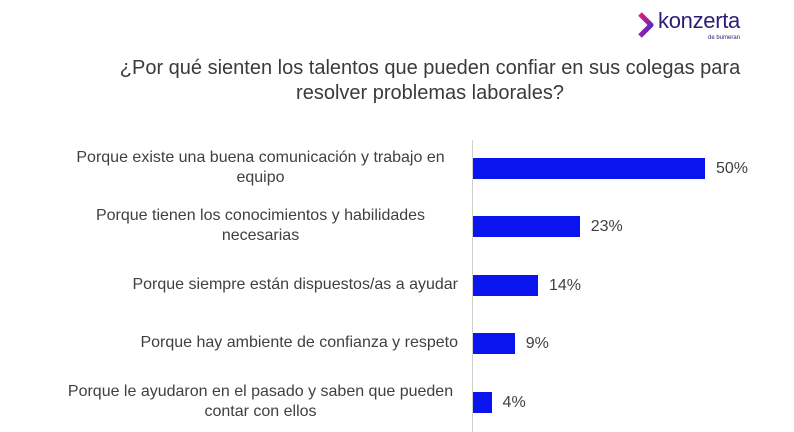  I want to click on axis-line, so click(472, 286).